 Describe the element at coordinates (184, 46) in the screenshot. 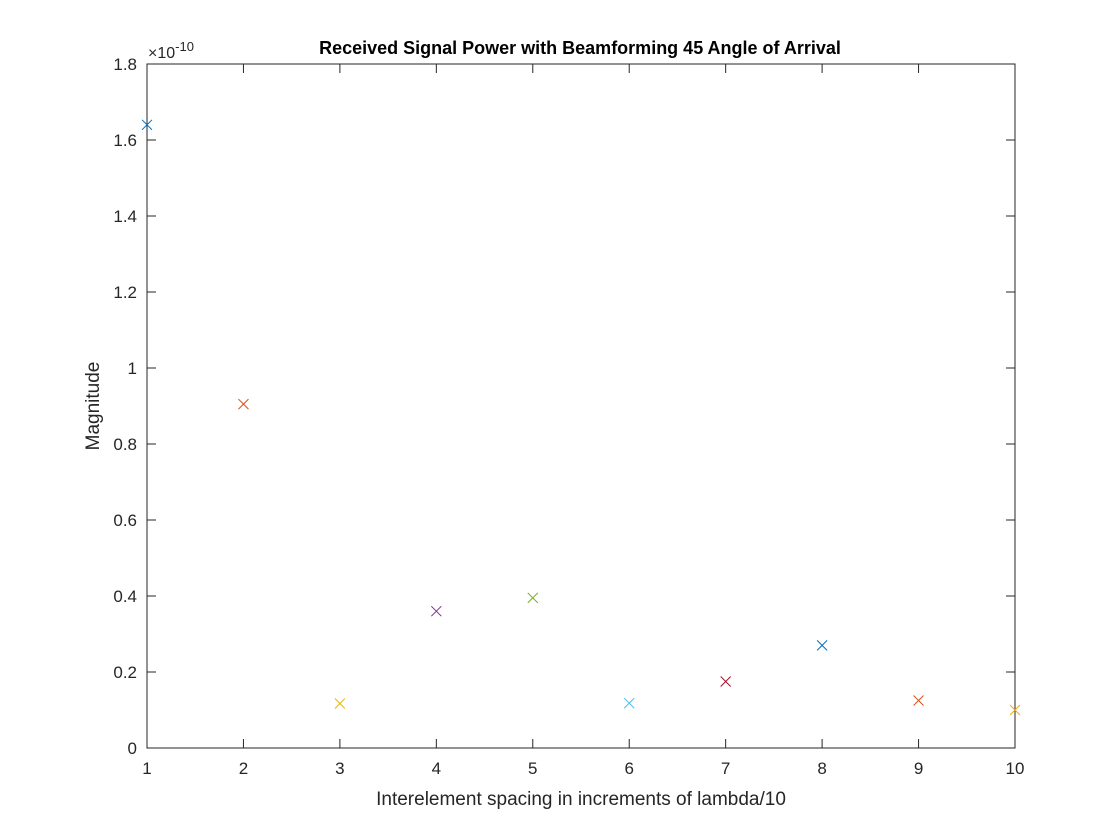

I see `y-exponent-power: -10` at that location.